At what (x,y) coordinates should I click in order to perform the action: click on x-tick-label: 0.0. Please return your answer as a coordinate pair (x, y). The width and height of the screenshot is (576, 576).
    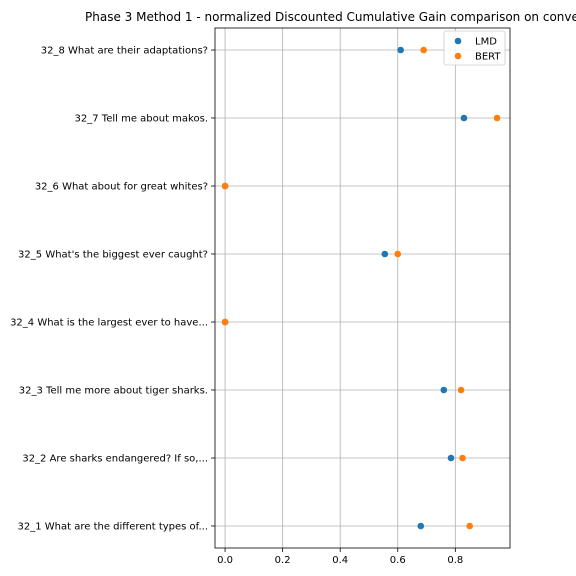
    Looking at the image, I should click on (225, 560).